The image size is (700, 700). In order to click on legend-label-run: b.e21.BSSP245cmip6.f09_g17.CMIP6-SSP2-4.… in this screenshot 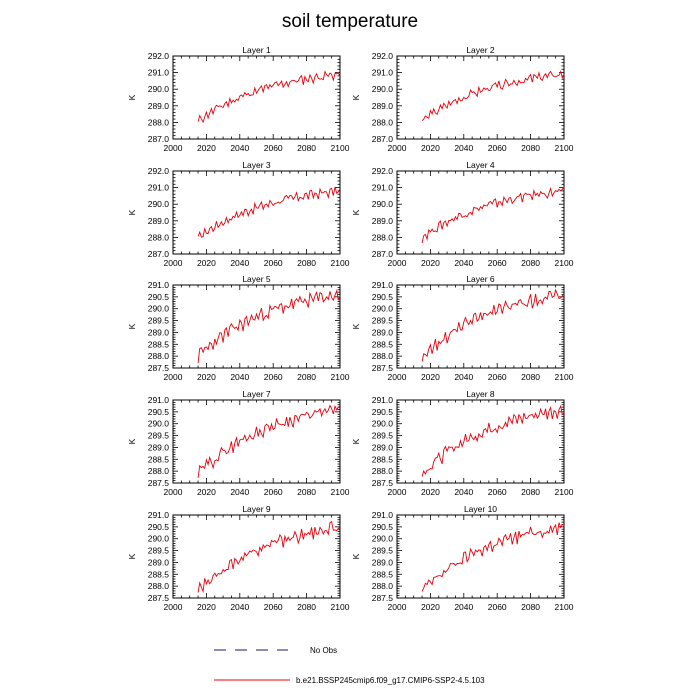, I will do `click(390, 680)`.